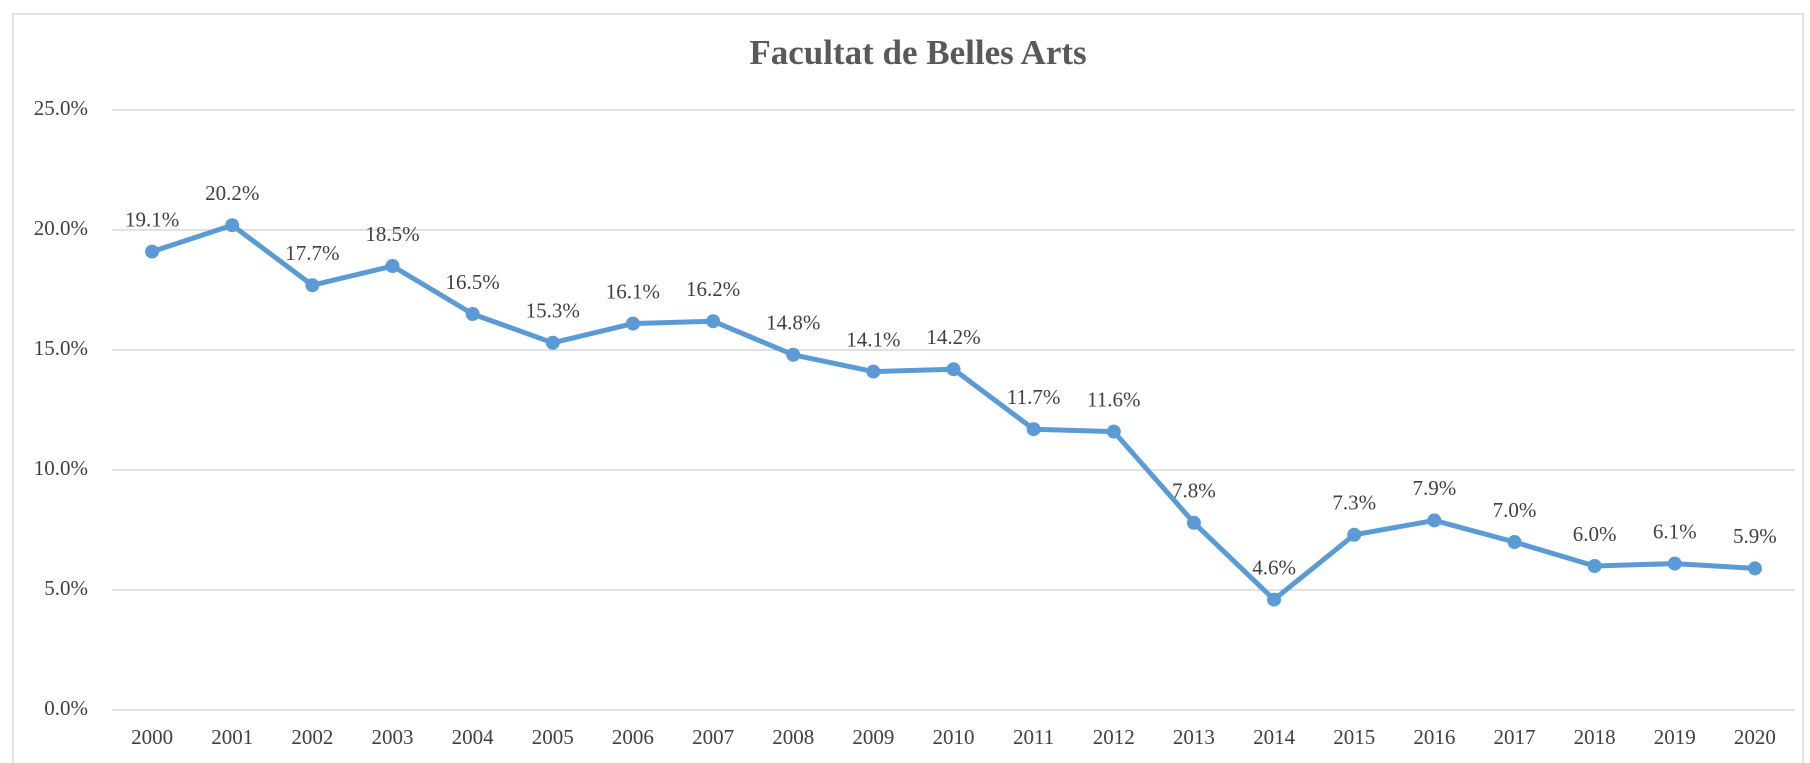  I want to click on data-label: 17.7%, so click(312, 253).